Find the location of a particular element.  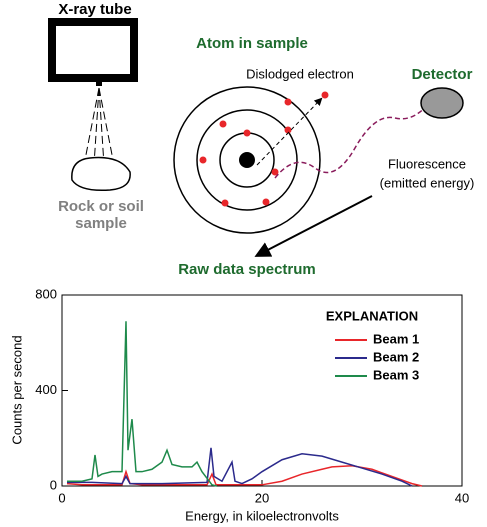

y-tick-label: 800 is located at coordinates (46, 293).